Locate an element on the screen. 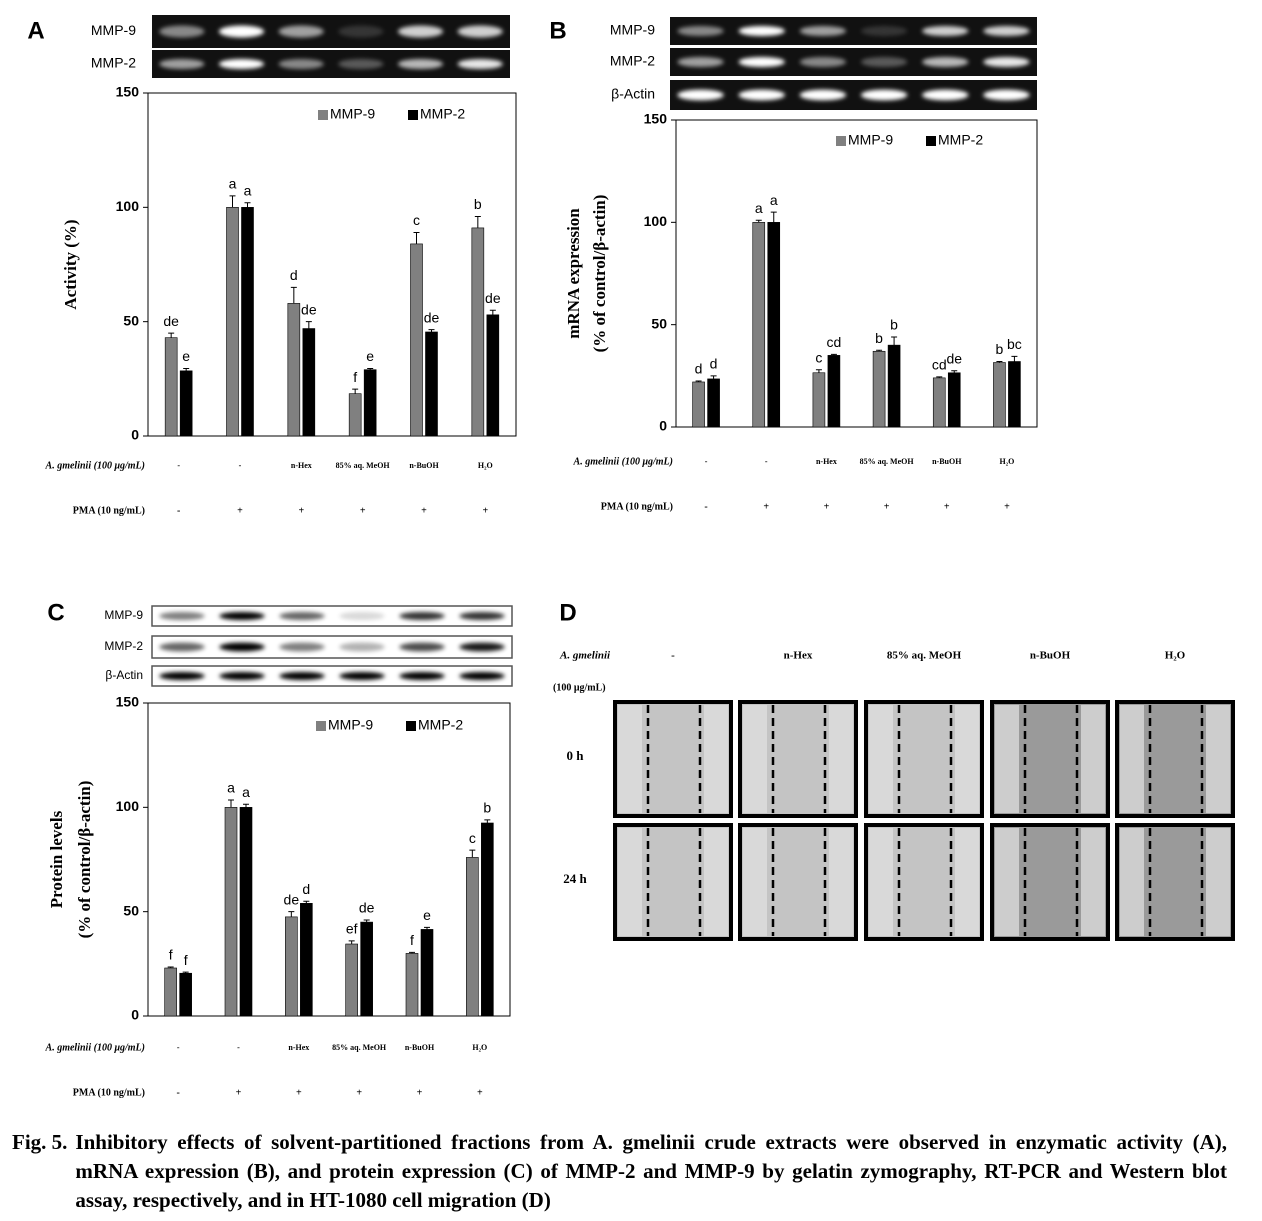 This screenshot has width=1262, height=1221. y-axis-label: (% of control/β-actin) is located at coordinates (84, 860).